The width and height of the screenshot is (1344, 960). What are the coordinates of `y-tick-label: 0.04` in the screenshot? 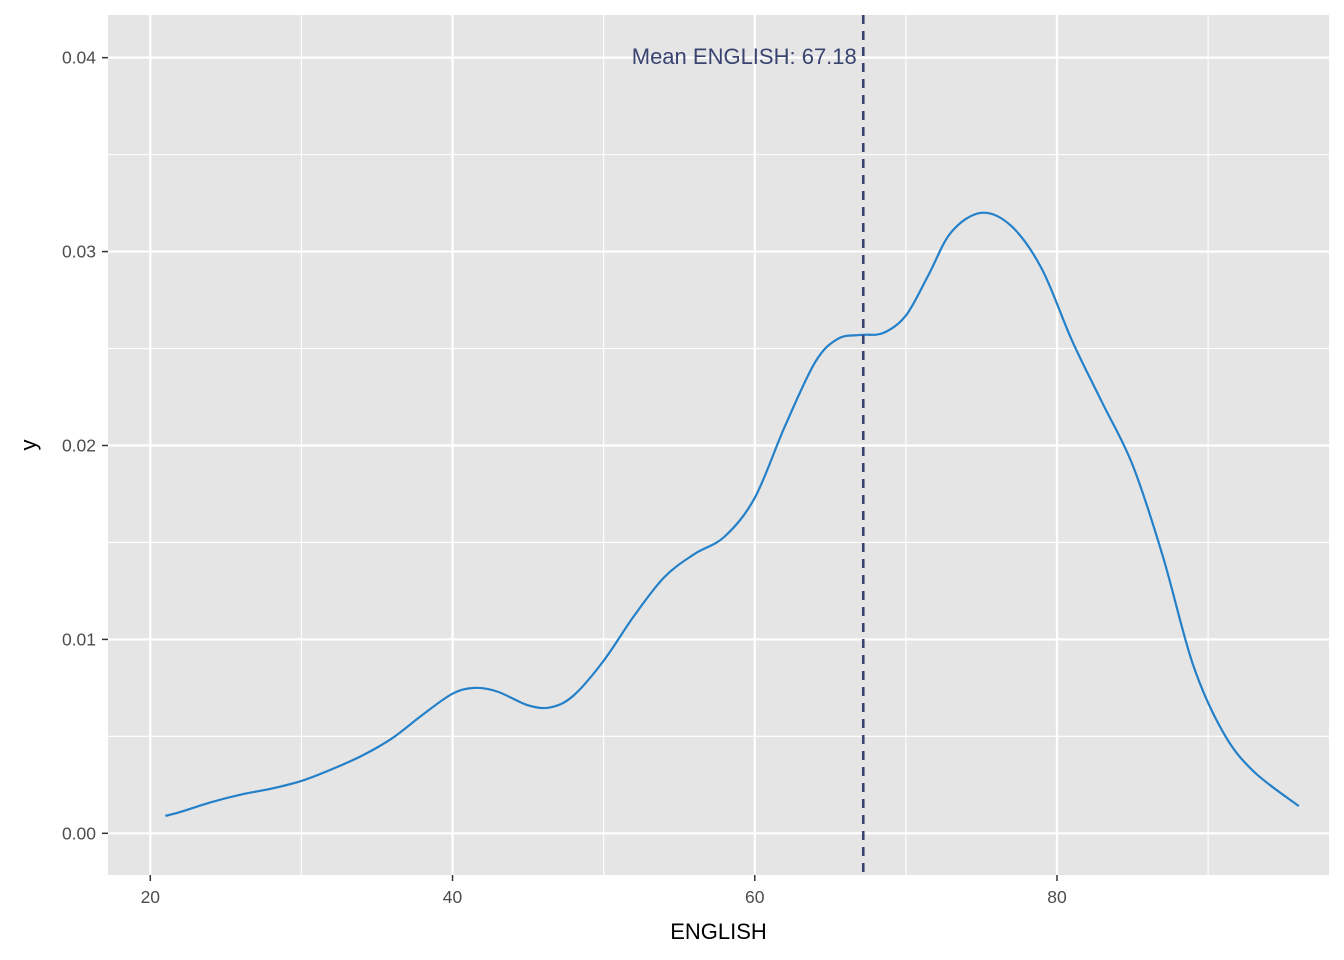 It's located at (79, 58).